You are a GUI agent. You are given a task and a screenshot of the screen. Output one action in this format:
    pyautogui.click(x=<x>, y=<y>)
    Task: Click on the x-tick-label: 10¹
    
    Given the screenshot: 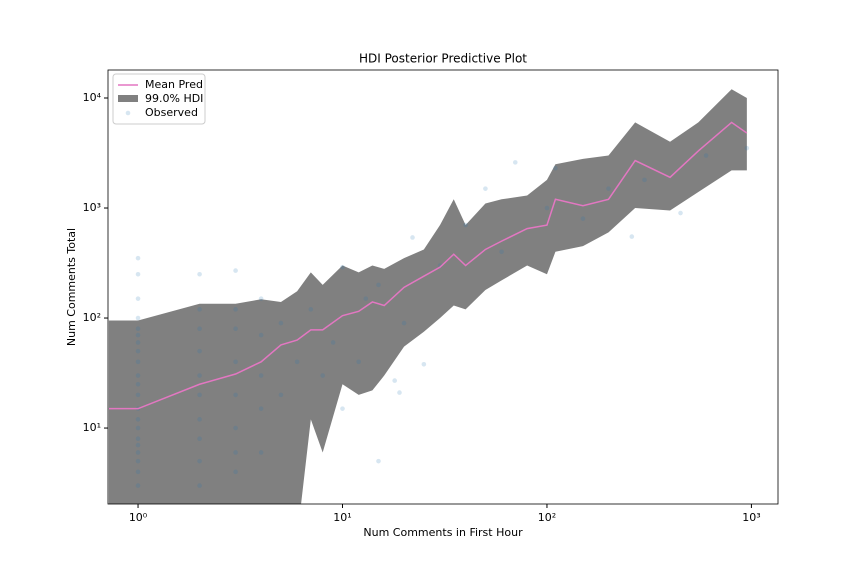 What is the action you would take?
    pyautogui.click(x=342, y=517)
    